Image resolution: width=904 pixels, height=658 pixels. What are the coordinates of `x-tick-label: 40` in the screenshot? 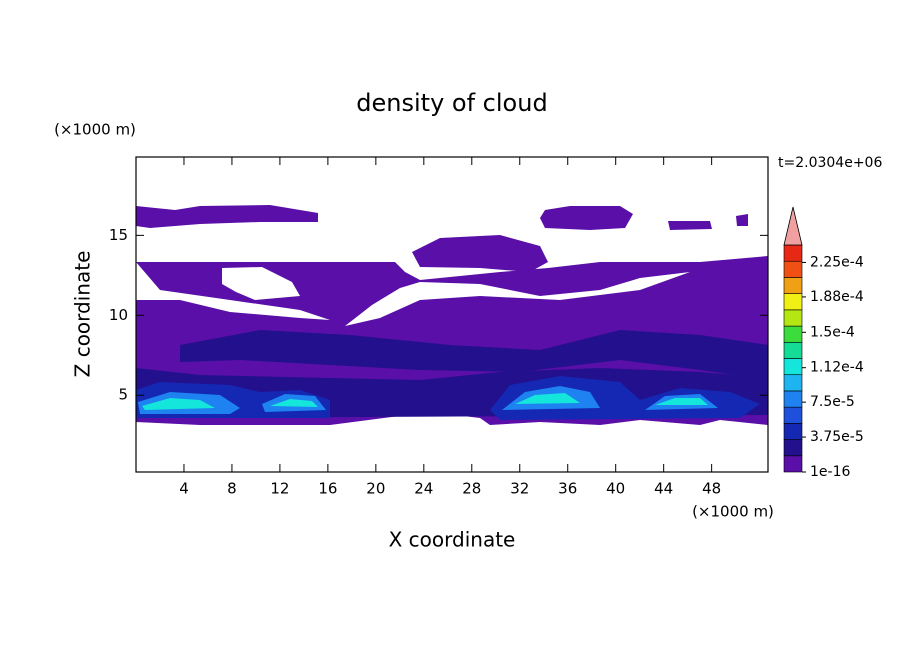 It's located at (615, 489).